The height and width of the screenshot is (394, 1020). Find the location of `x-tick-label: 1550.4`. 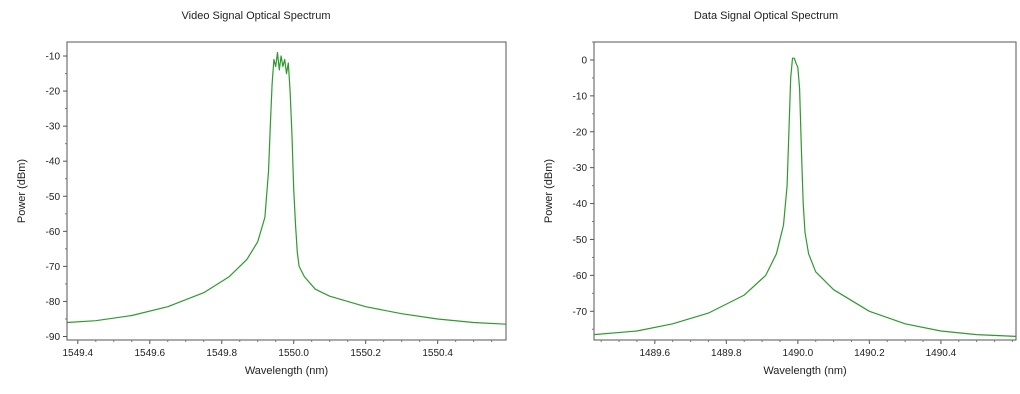

x-tick-label: 1550.4 is located at coordinates (437, 353).